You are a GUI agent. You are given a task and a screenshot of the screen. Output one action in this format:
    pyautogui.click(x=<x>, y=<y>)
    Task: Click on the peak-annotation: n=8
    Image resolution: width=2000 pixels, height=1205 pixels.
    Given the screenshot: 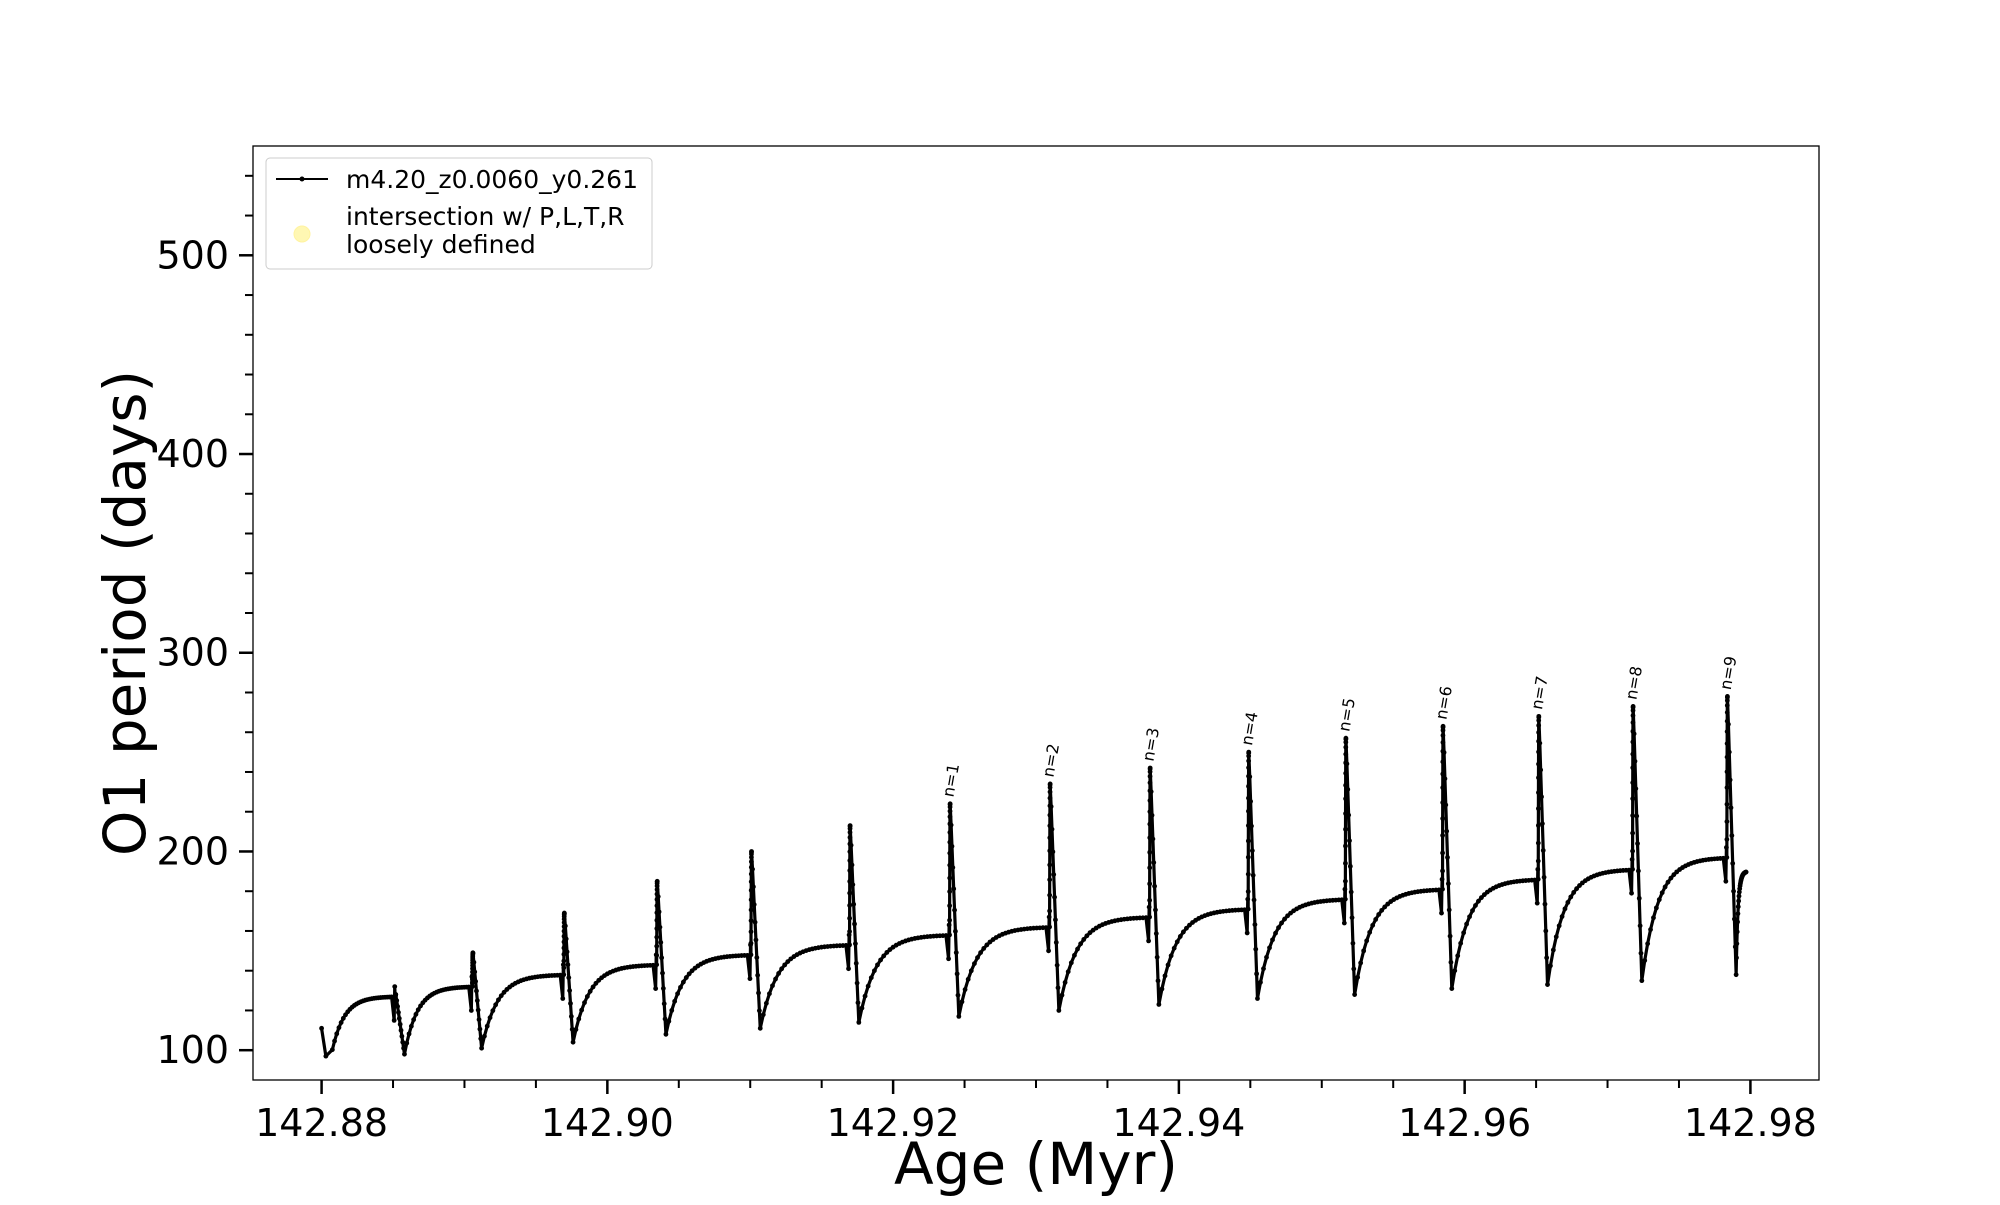 What is the action you would take?
    pyautogui.click(x=1634, y=683)
    